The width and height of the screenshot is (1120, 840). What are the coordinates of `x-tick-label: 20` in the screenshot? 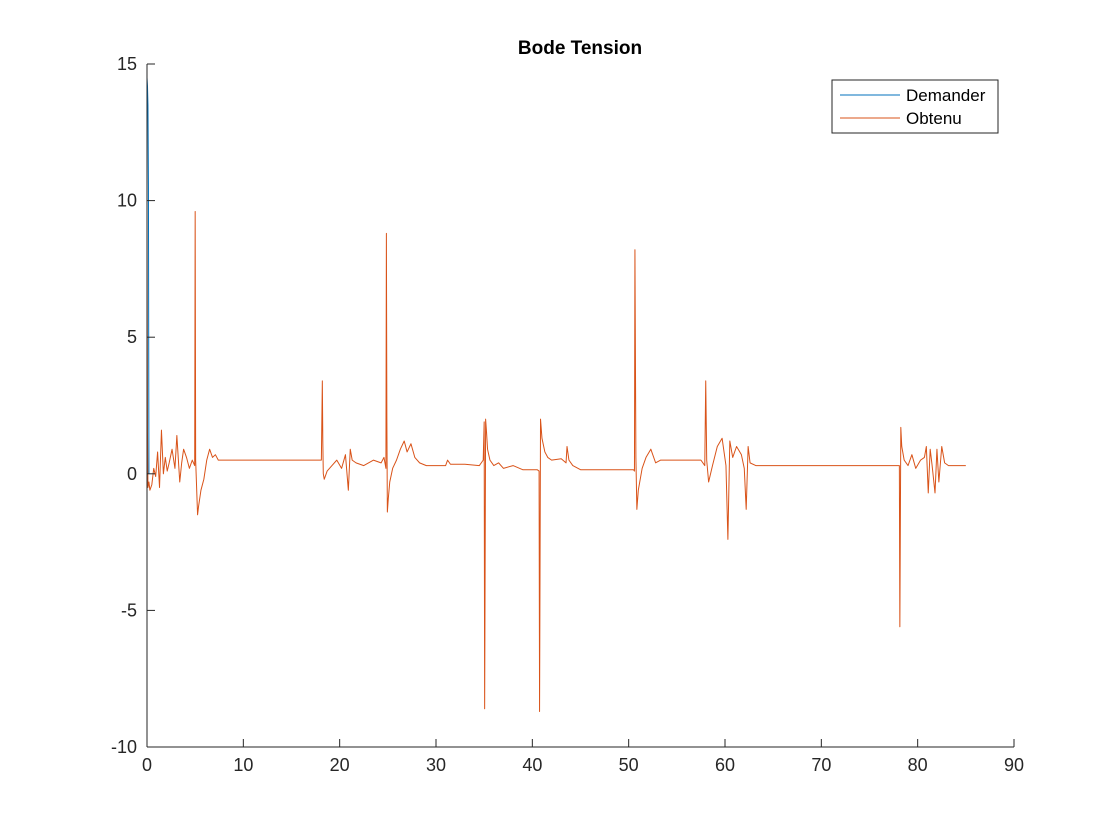 It's located at (340, 765).